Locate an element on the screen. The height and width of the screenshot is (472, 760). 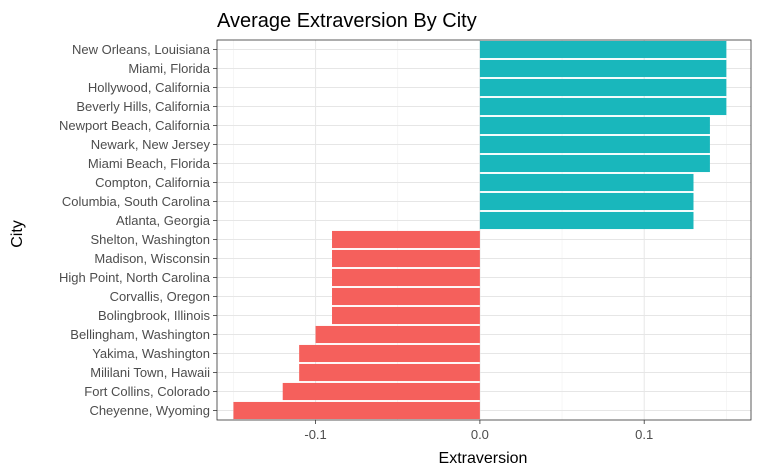
y-axis-title: City is located at coordinates (17, 234).